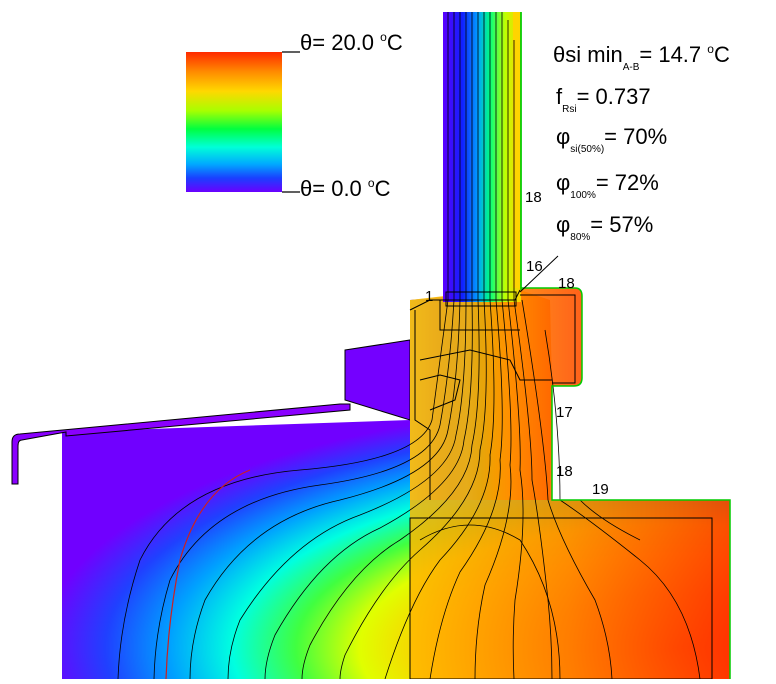 This screenshot has height=684, width=776. Describe the element at coordinates (492, 394) in the screenshot. I see `frame-outlines` at that location.